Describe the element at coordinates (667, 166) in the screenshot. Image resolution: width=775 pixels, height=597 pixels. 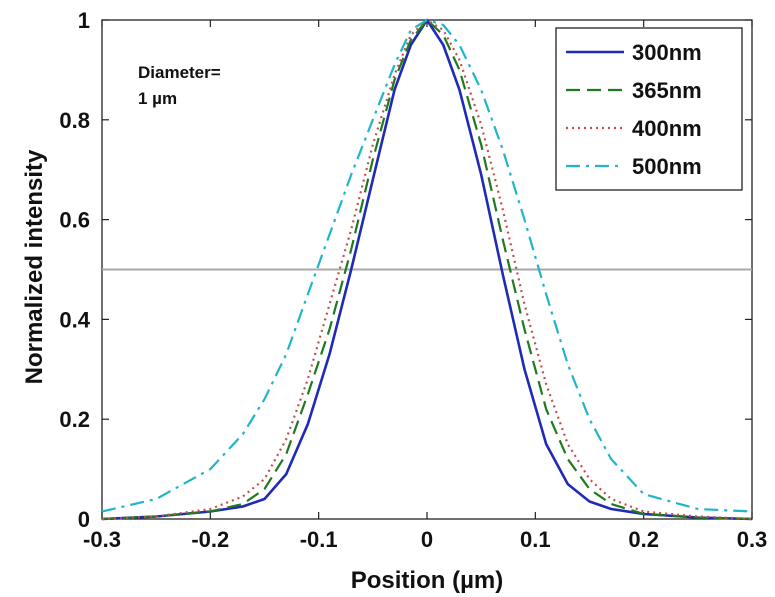
I see `legend-label-500nm: 500nm` at that location.